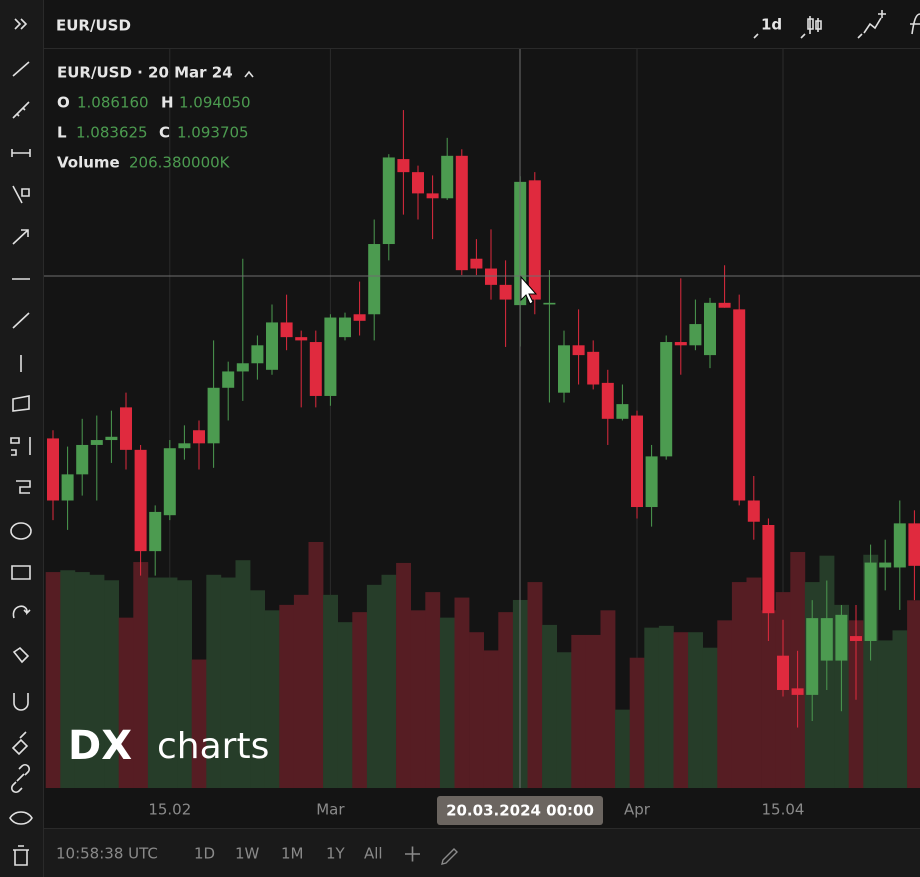 The image size is (920, 877). Describe the element at coordinates (330, 810) in the screenshot. I see `x-tick-label: Mar` at that location.